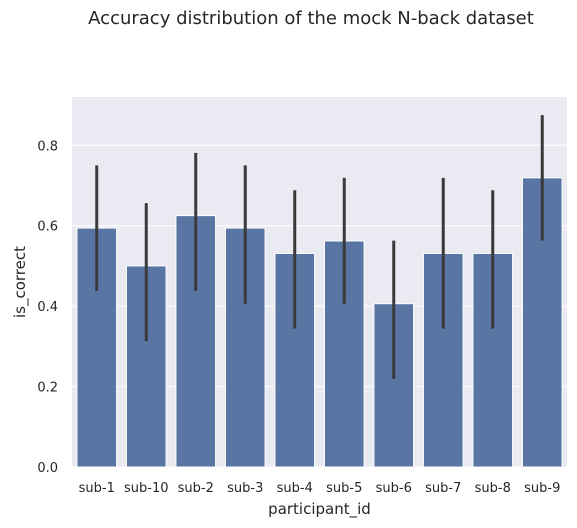 This screenshot has height=528, width=577. What do you see at coordinates (47, 146) in the screenshot?
I see `y-tick-label: 0.8` at bounding box center [47, 146].